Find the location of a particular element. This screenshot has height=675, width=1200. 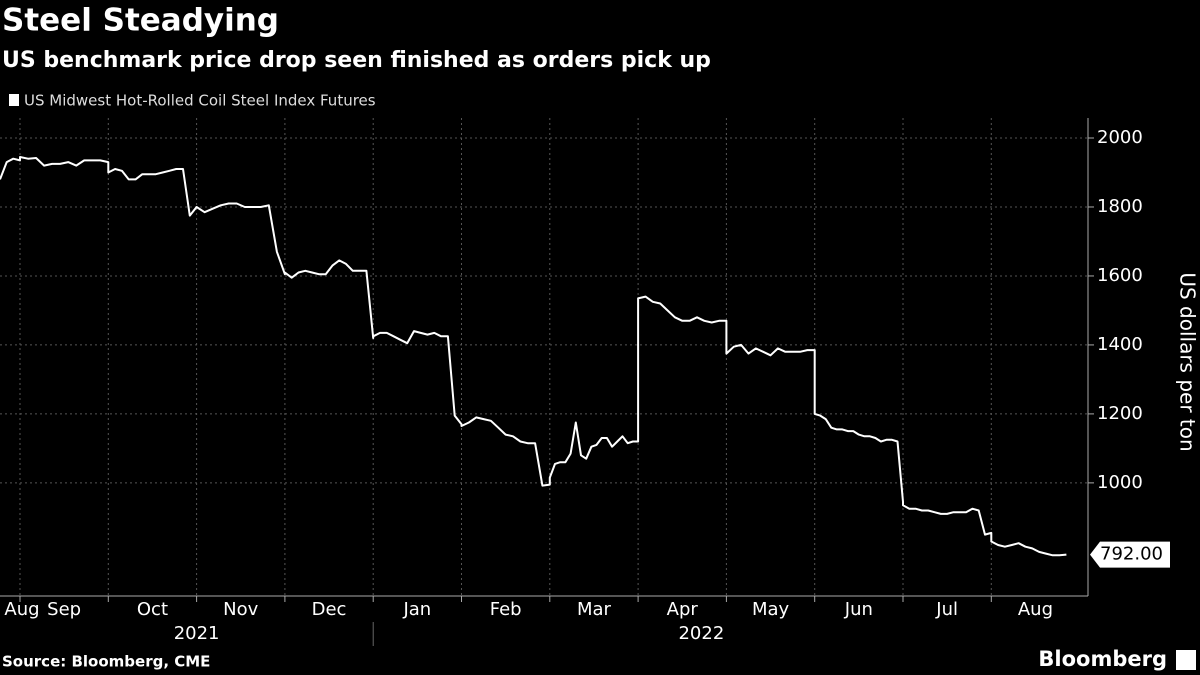

chart-title: Steel Steadying is located at coordinates (140, 21).